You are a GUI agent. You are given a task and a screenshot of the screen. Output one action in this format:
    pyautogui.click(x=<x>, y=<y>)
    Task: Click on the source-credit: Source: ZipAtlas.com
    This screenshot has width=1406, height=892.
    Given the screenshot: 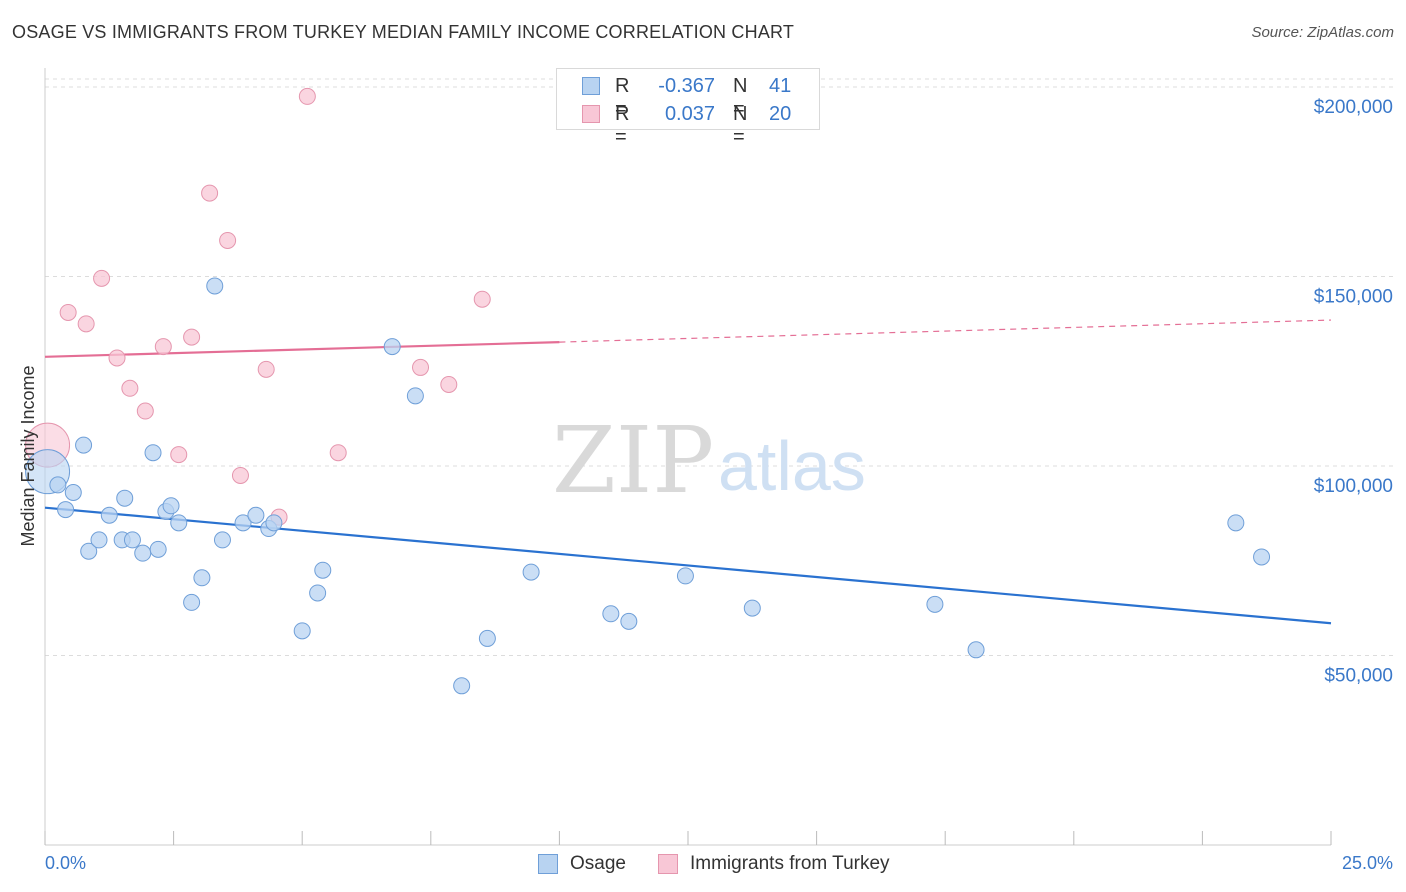 What is the action you would take?
    pyautogui.click(x=1322, y=32)
    